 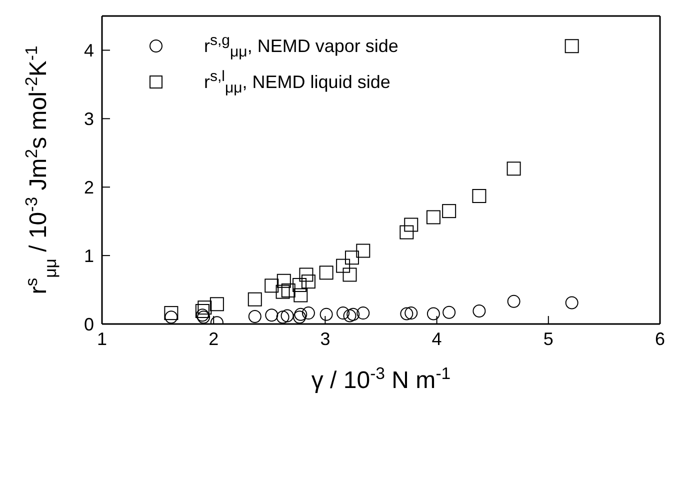 I want to click on y-tick-label: 3, so click(x=89, y=119).